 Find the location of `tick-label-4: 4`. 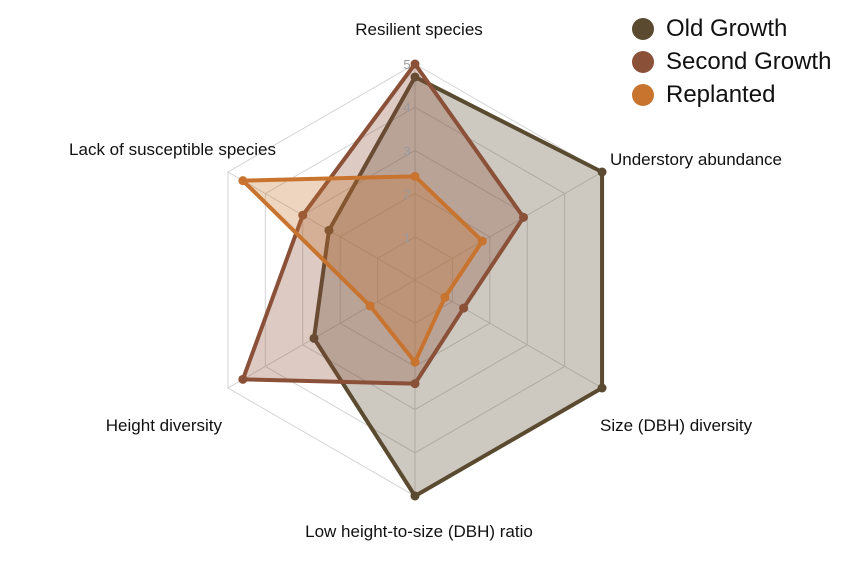

tick-label-4: 4 is located at coordinates (406, 107).